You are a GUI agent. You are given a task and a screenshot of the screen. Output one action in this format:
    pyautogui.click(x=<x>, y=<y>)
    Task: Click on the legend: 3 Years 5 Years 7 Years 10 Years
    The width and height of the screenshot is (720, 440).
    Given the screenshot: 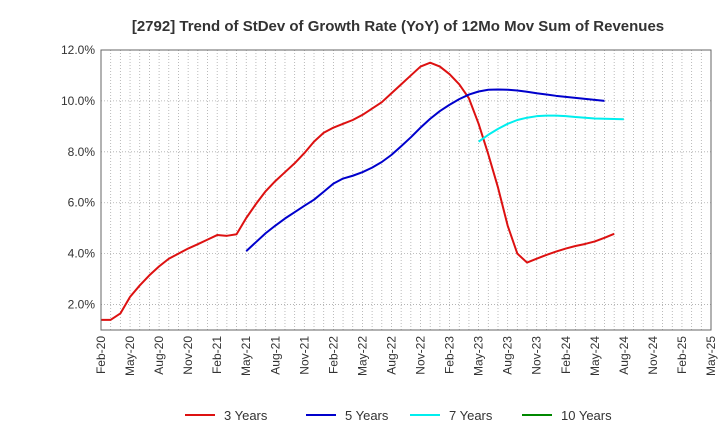 What is the action you would take?
    pyautogui.click(x=398, y=415)
    